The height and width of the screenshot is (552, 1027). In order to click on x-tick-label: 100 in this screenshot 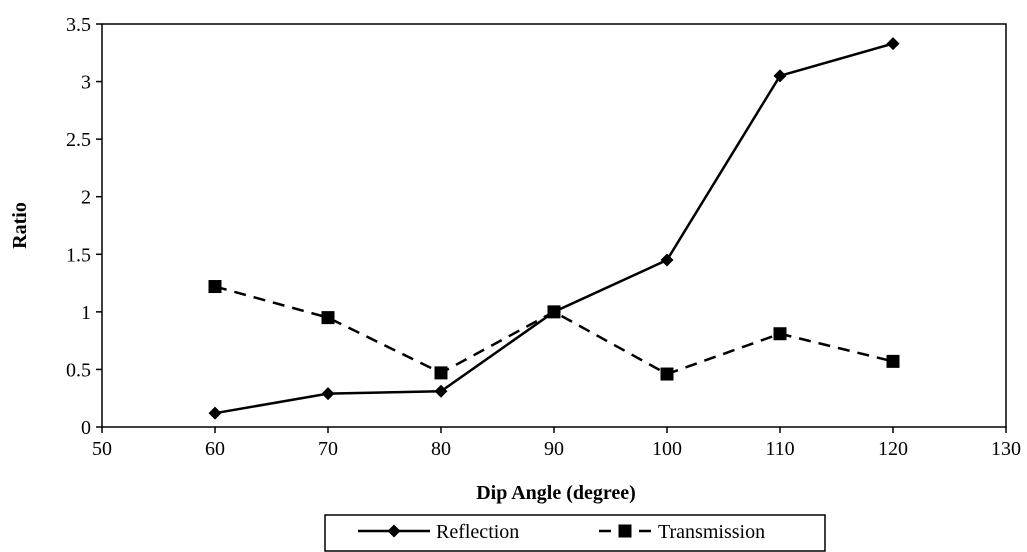, I will do `click(667, 449)`.